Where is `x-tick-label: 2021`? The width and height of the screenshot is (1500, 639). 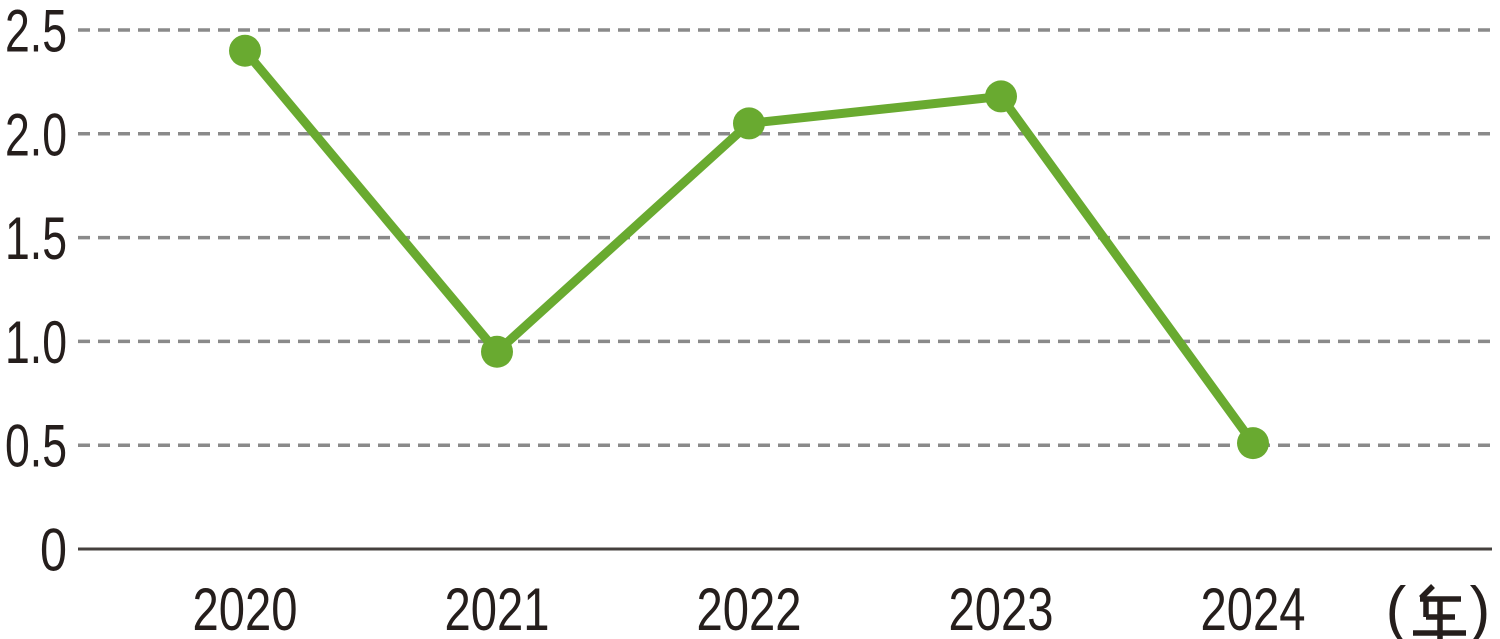 x-tick-label: 2021 is located at coordinates (497, 607).